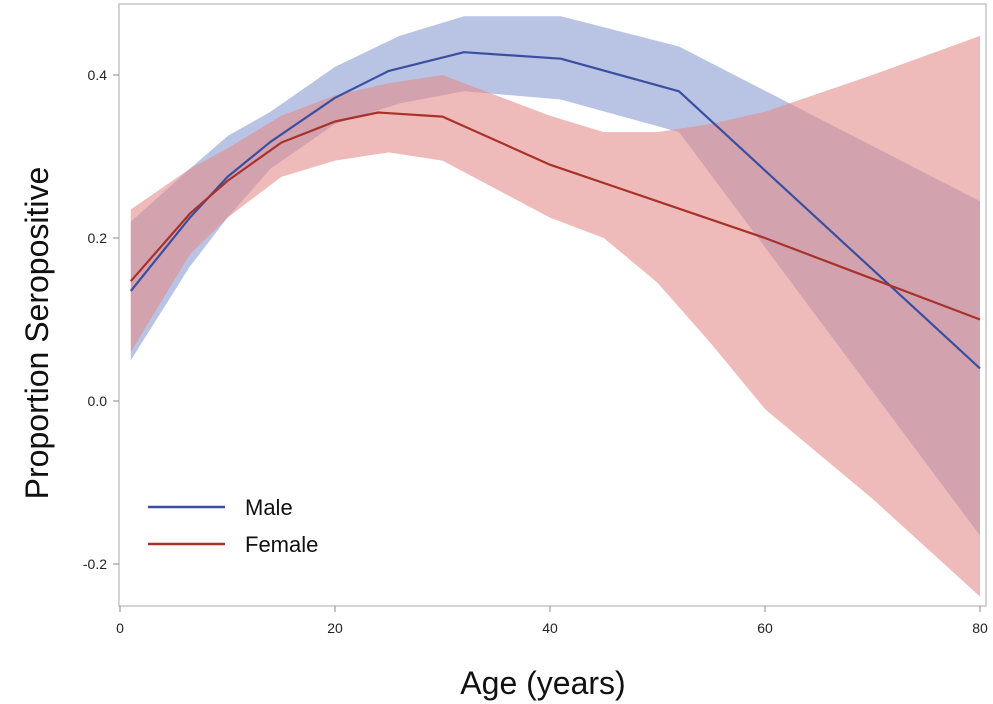  I want to click on x-tick-label: 60, so click(765, 628).